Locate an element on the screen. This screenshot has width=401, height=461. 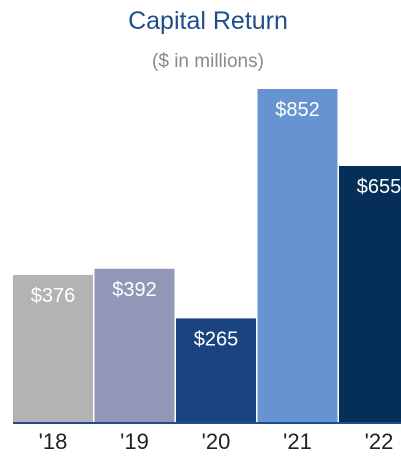
bar-value-label-0: $376 is located at coordinates (53, 296).